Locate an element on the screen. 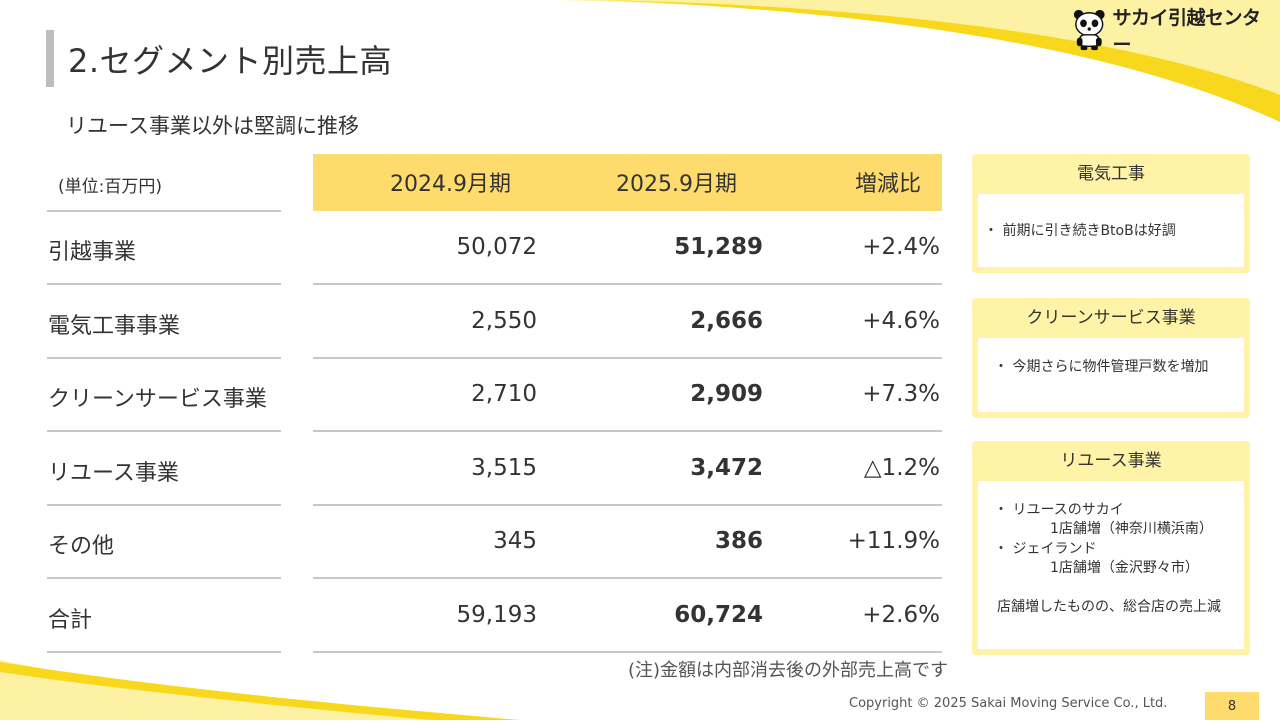  row-label-other: その他 is located at coordinates (81, 546).